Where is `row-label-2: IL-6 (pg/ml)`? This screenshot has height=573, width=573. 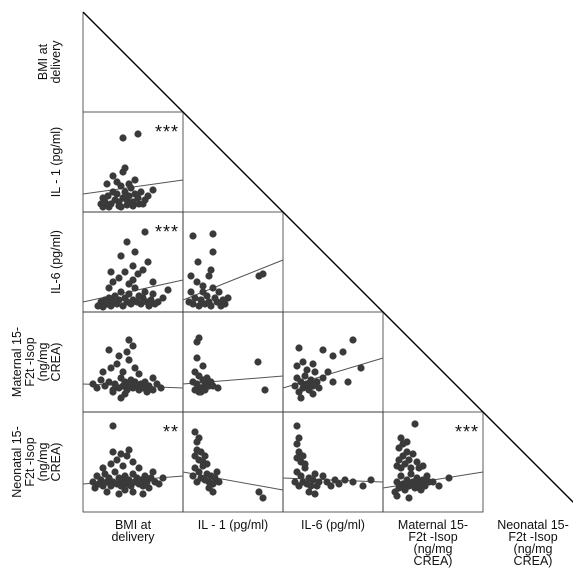
row-label-2: IL-6 (pg/ml) is located at coordinates (56, 262).